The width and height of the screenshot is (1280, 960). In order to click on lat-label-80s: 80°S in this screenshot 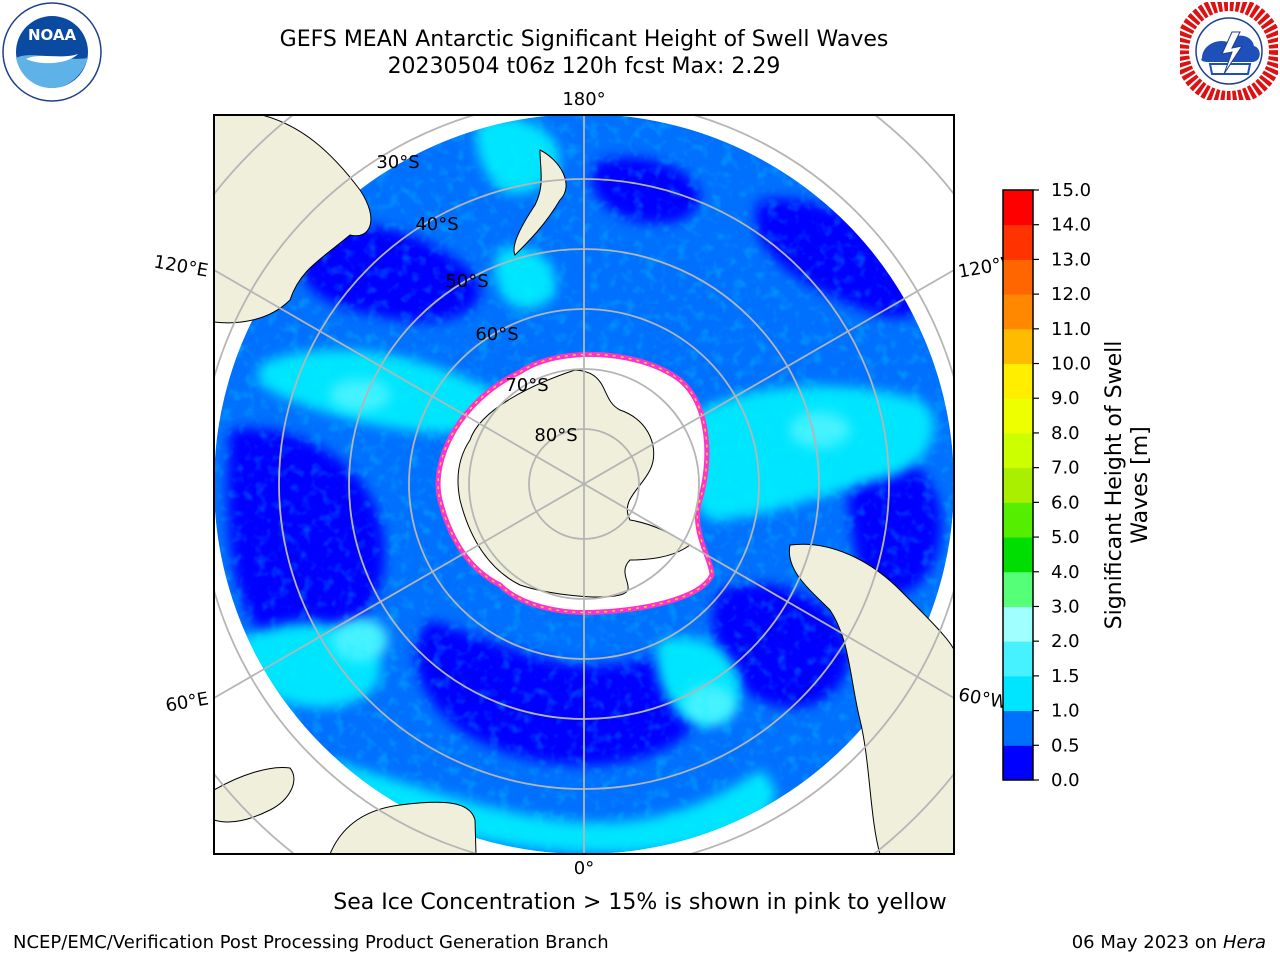, I will do `click(555, 435)`.